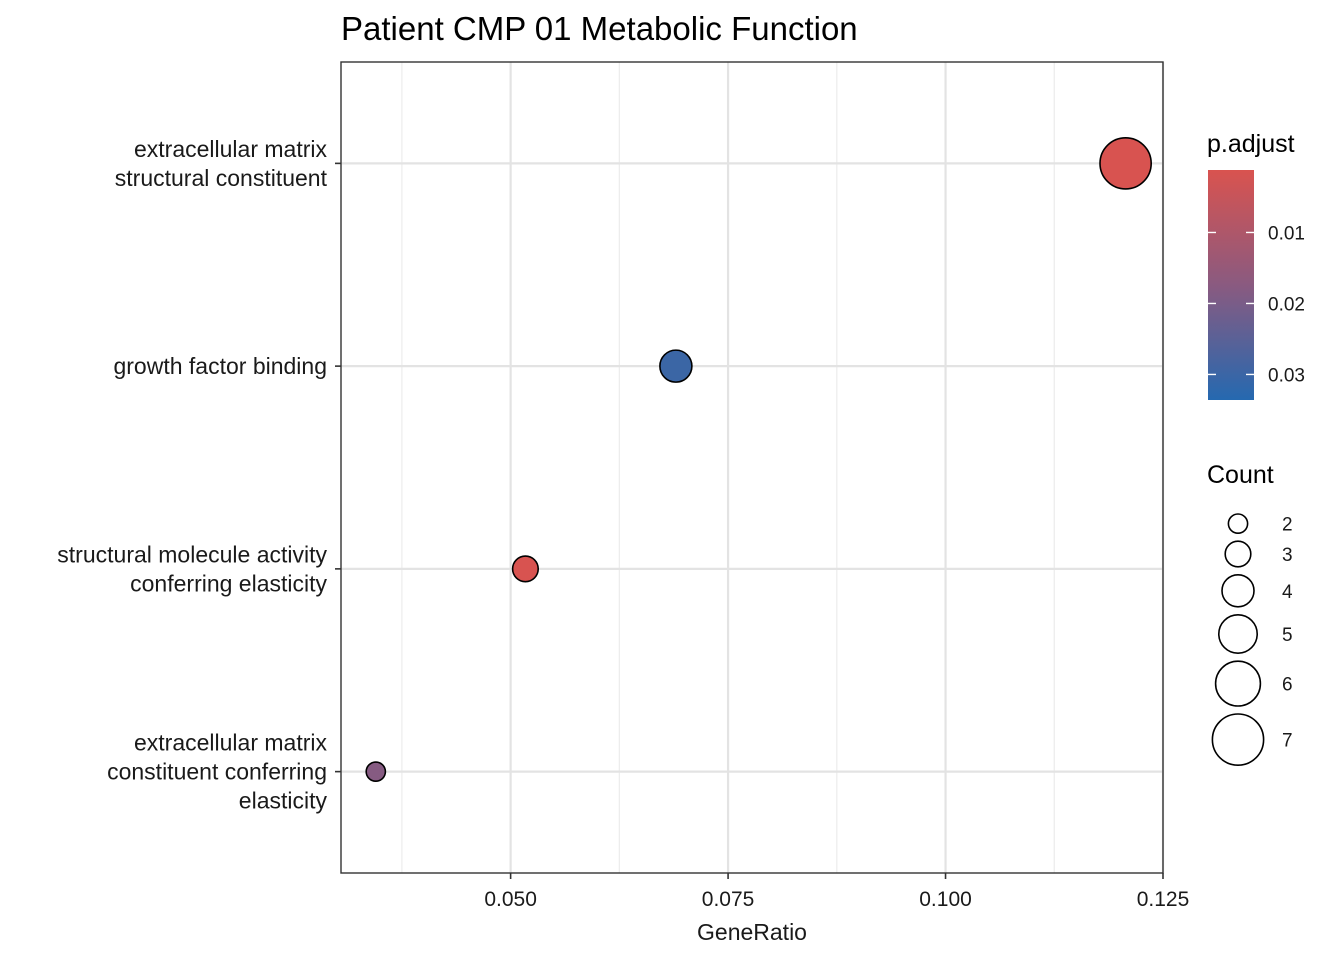  What do you see at coordinates (192, 554) in the screenshot?
I see `y-tick-label: structural molecule activity` at bounding box center [192, 554].